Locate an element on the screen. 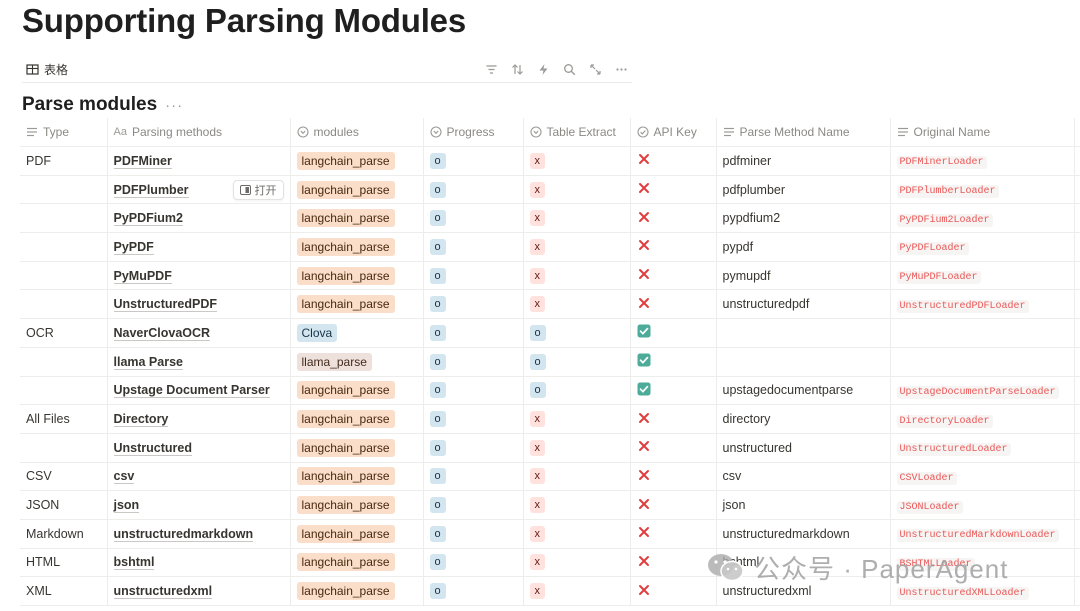 The image size is (1080, 611). parsing-method-link: PyPDF is located at coordinates (133, 247).